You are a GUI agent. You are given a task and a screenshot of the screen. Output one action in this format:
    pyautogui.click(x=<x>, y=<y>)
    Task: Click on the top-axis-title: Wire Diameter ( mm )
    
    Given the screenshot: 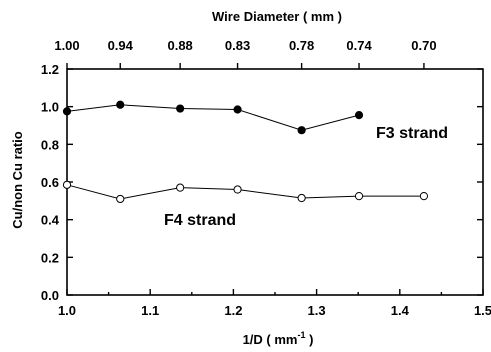 What is the action you would take?
    pyautogui.click(x=277, y=16)
    